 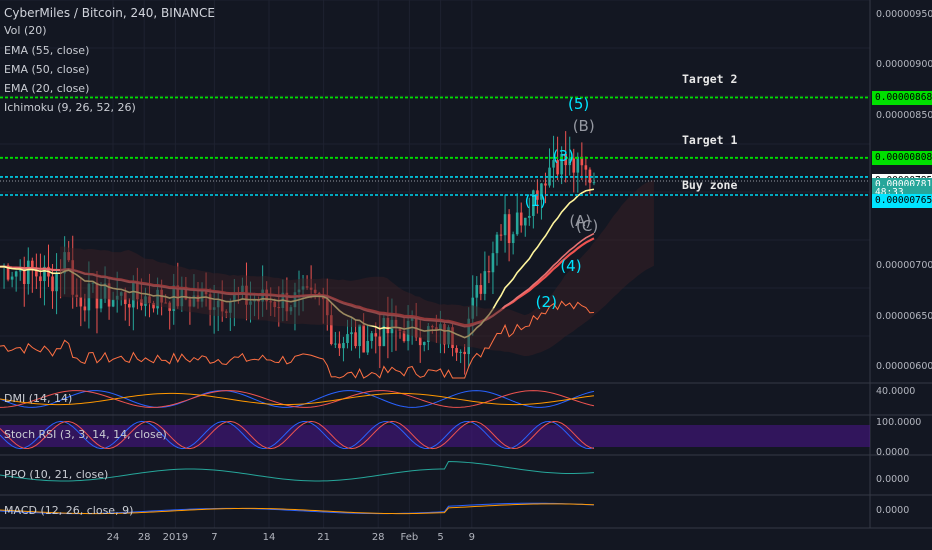 I want to click on x-tick-label: 5, so click(x=440, y=537).